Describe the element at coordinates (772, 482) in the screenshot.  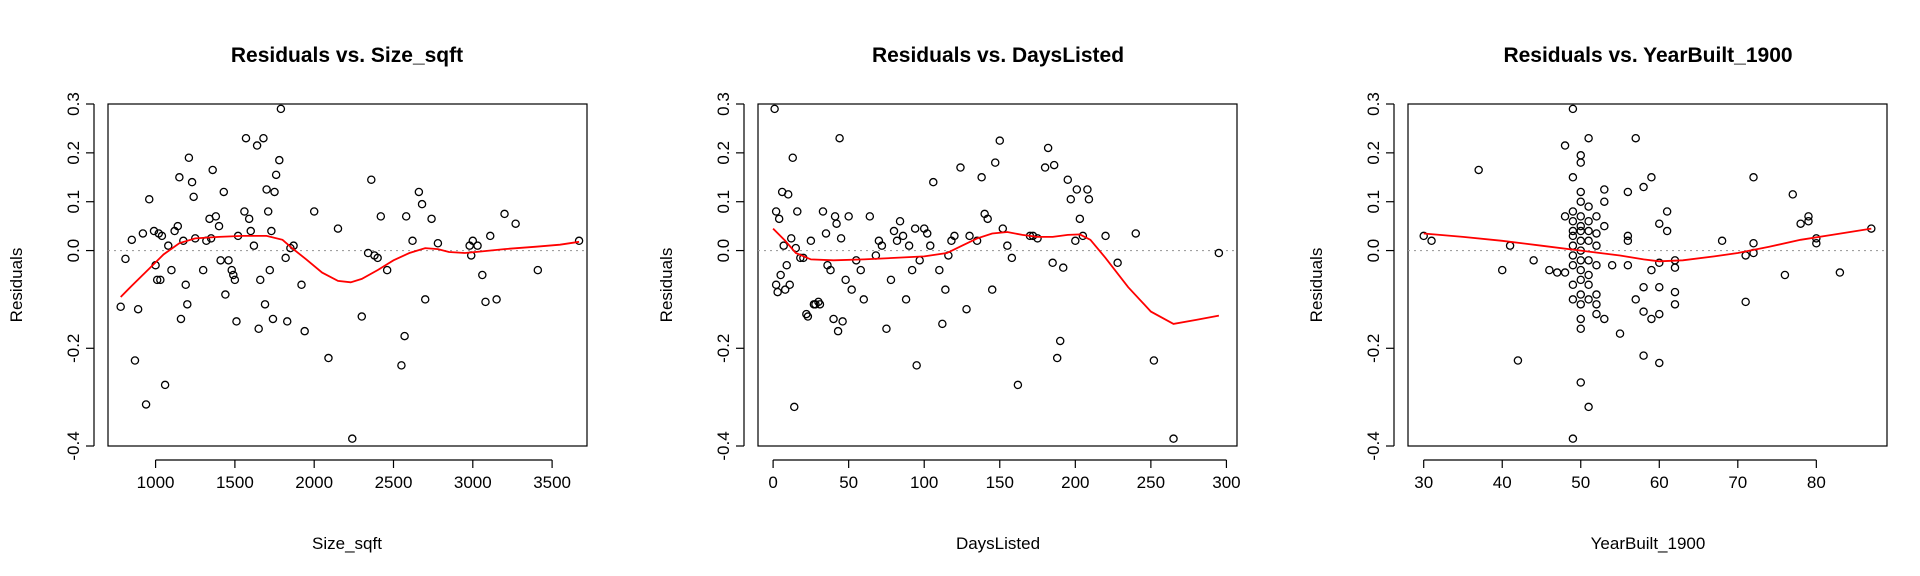
I see `x-tick-label: 0` at that location.